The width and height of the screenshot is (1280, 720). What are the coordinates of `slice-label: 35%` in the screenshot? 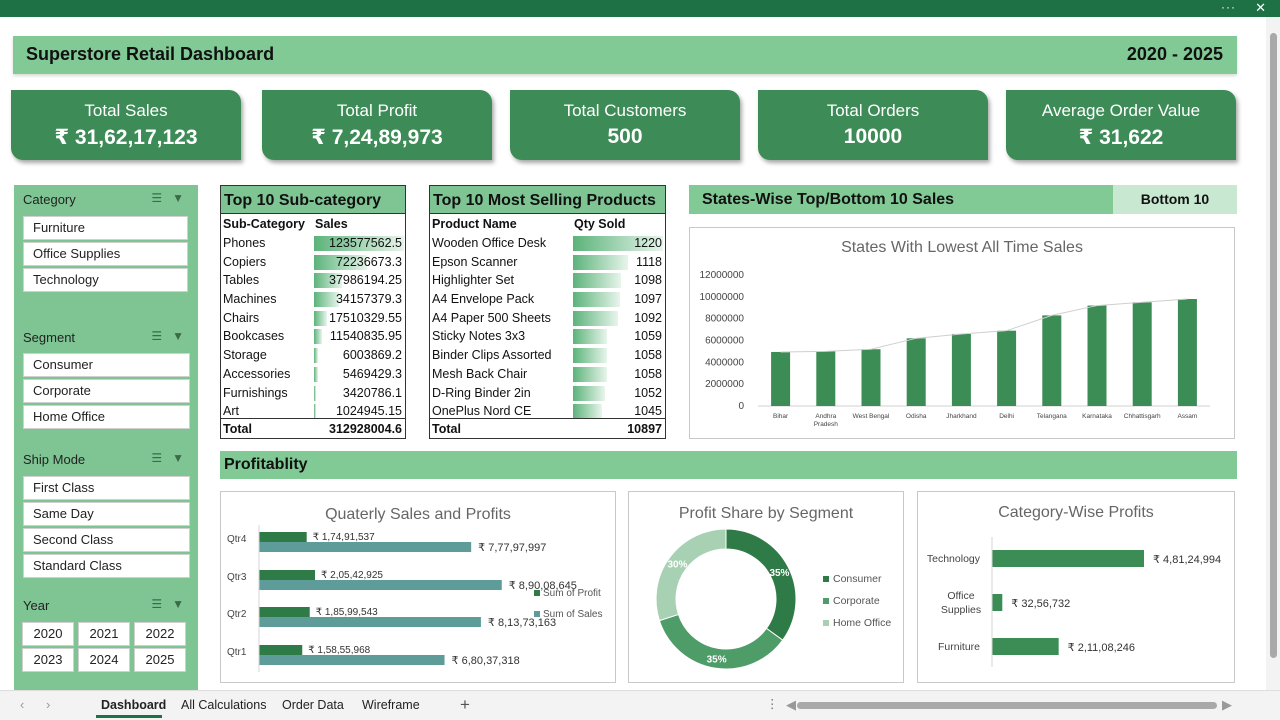 It's located at (717, 659).